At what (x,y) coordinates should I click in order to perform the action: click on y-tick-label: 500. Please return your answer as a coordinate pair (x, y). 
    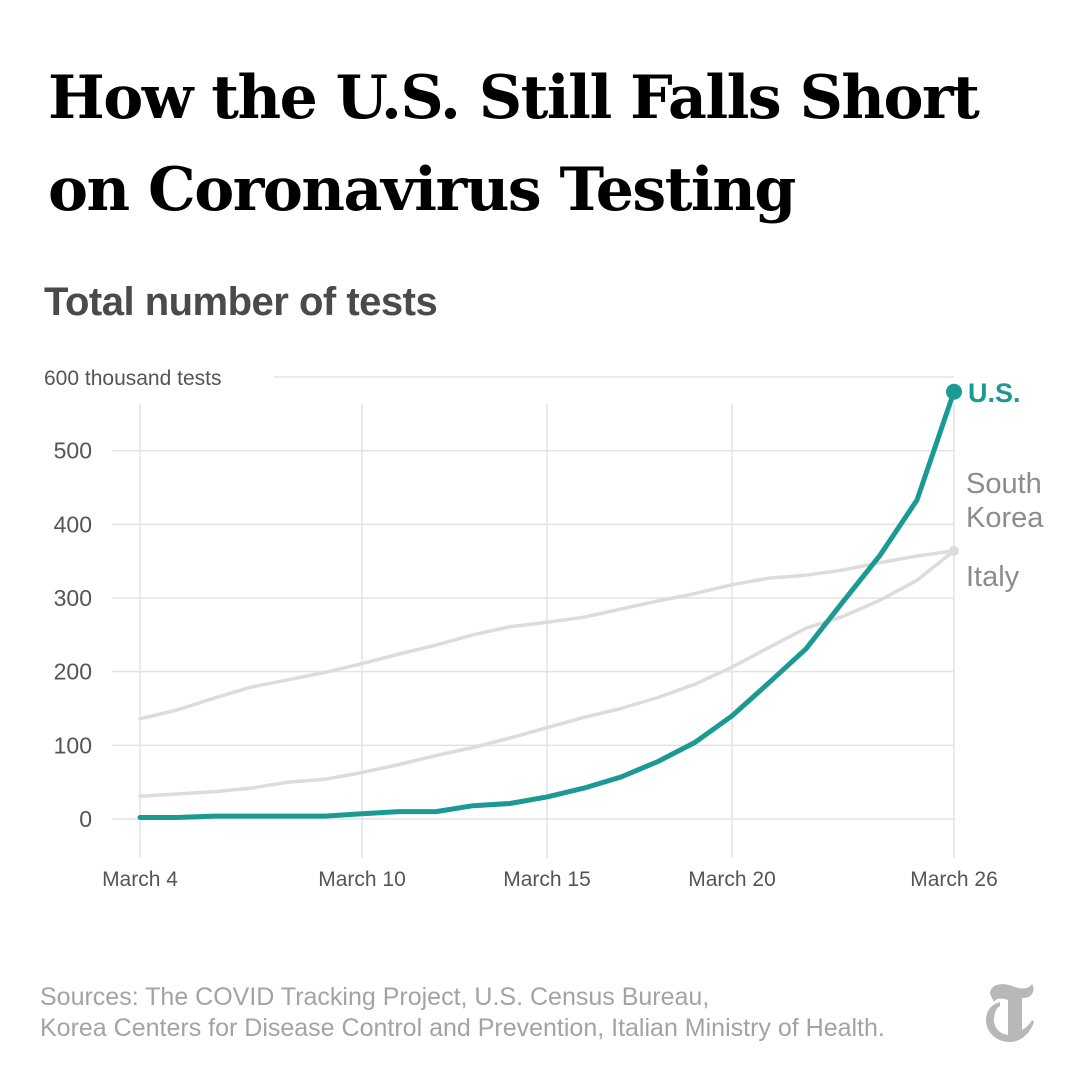
    Looking at the image, I should click on (73, 451).